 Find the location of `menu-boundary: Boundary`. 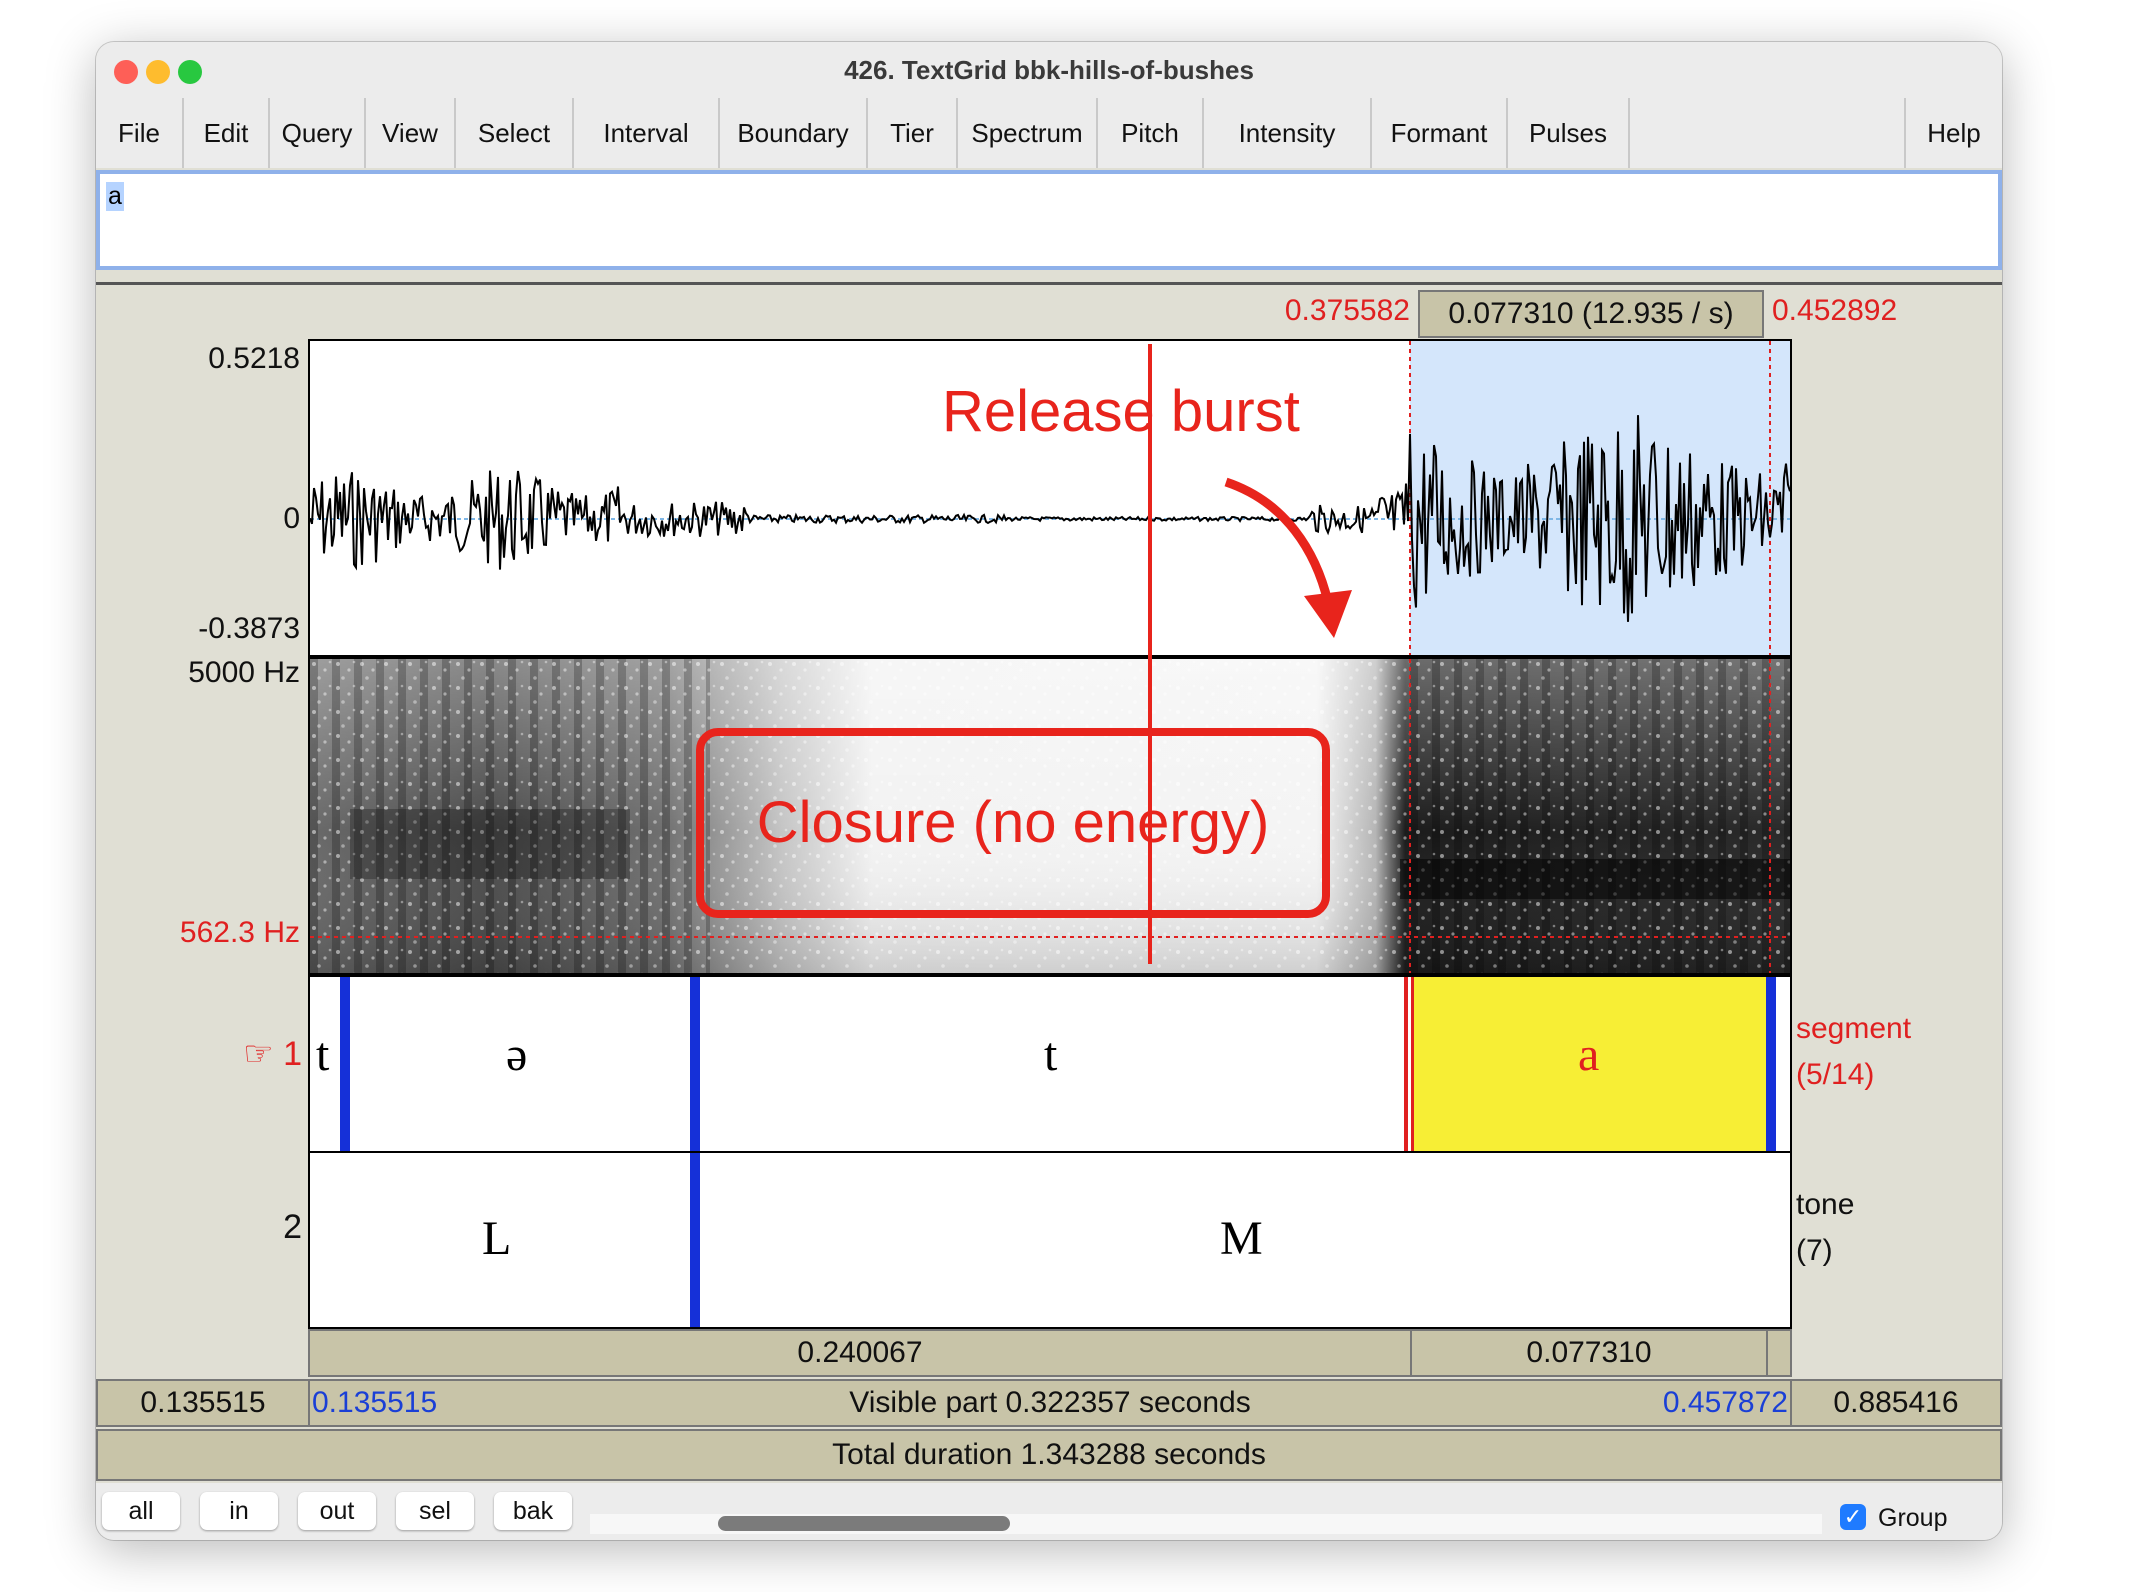

menu-boundary: Boundary is located at coordinates (794, 133).